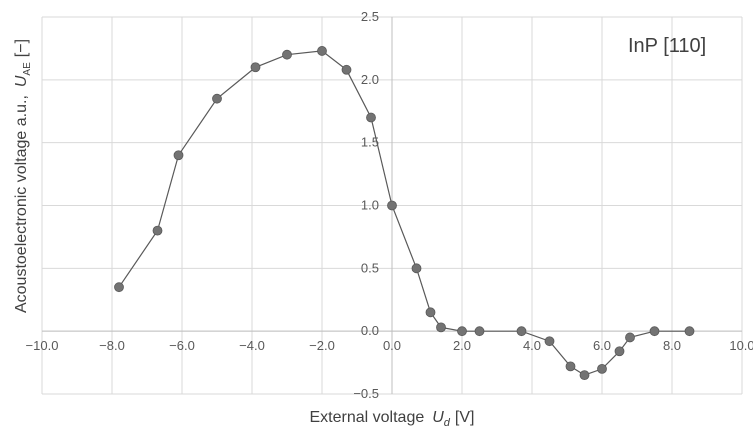  Describe the element at coordinates (252, 345) in the screenshot. I see `x-tick-label: −4.0` at that location.